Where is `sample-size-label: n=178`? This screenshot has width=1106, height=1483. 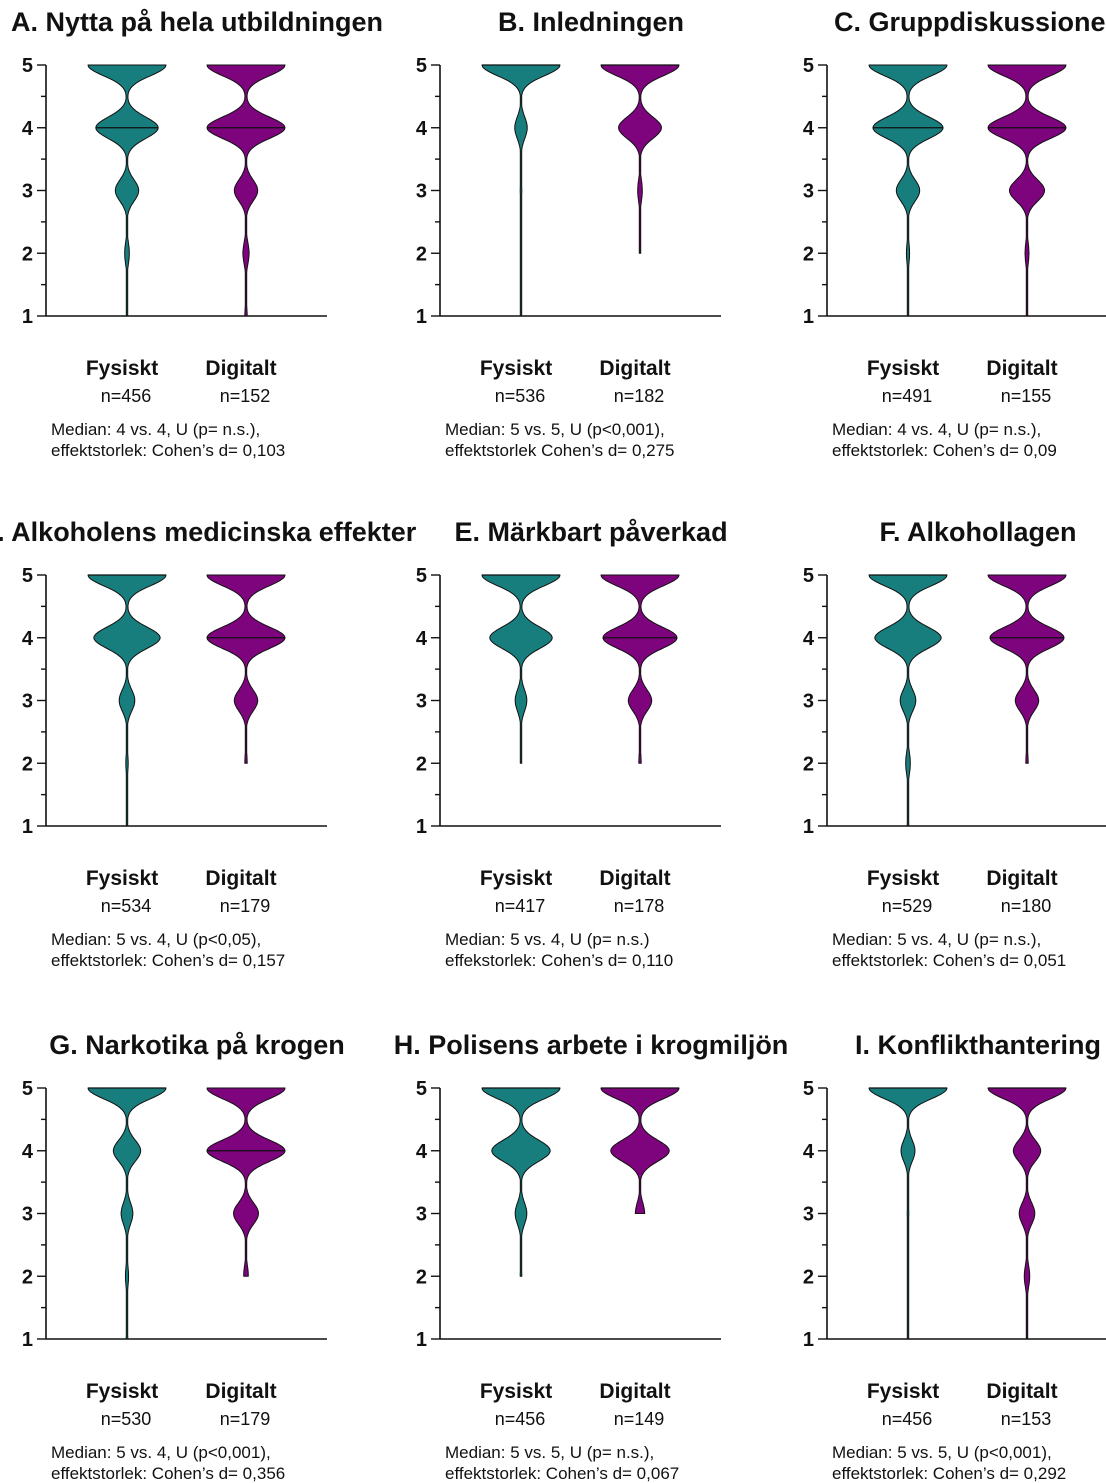 sample-size-label: n=178 is located at coordinates (639, 906).